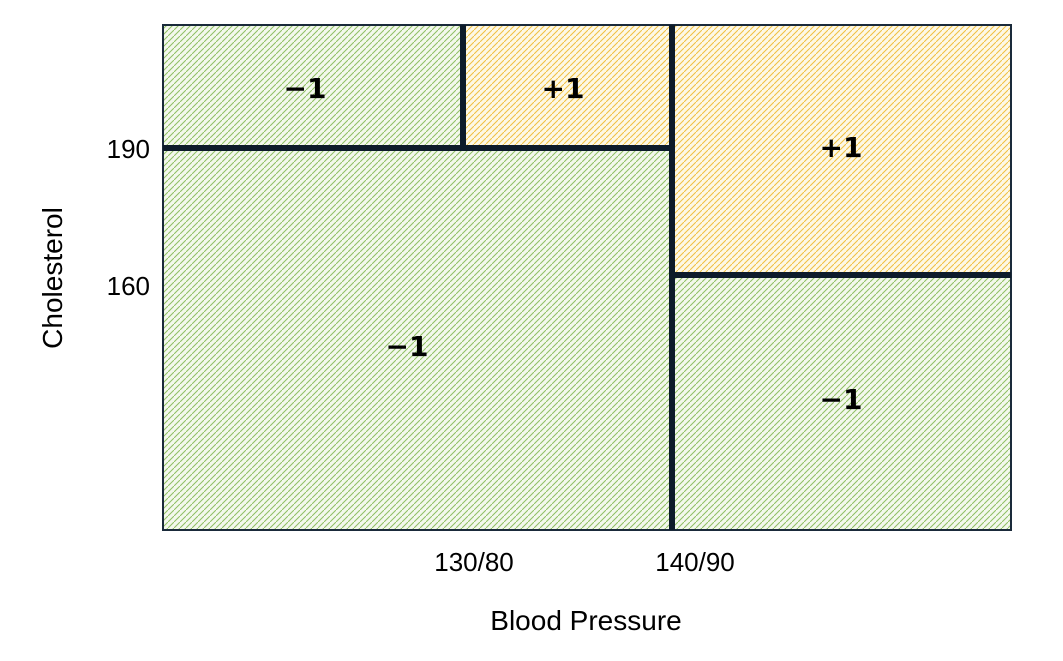 This screenshot has width=1063, height=661. What do you see at coordinates (128, 149) in the screenshot?
I see `y-tick-190: 190` at bounding box center [128, 149].